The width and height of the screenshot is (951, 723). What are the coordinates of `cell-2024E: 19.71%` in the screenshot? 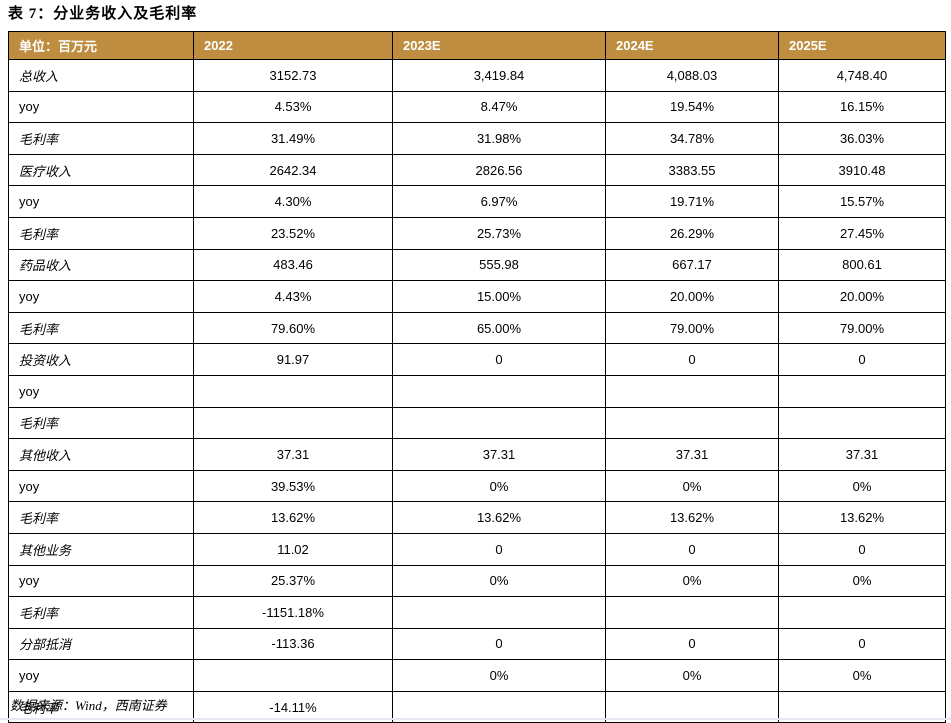 It's located at (692, 201).